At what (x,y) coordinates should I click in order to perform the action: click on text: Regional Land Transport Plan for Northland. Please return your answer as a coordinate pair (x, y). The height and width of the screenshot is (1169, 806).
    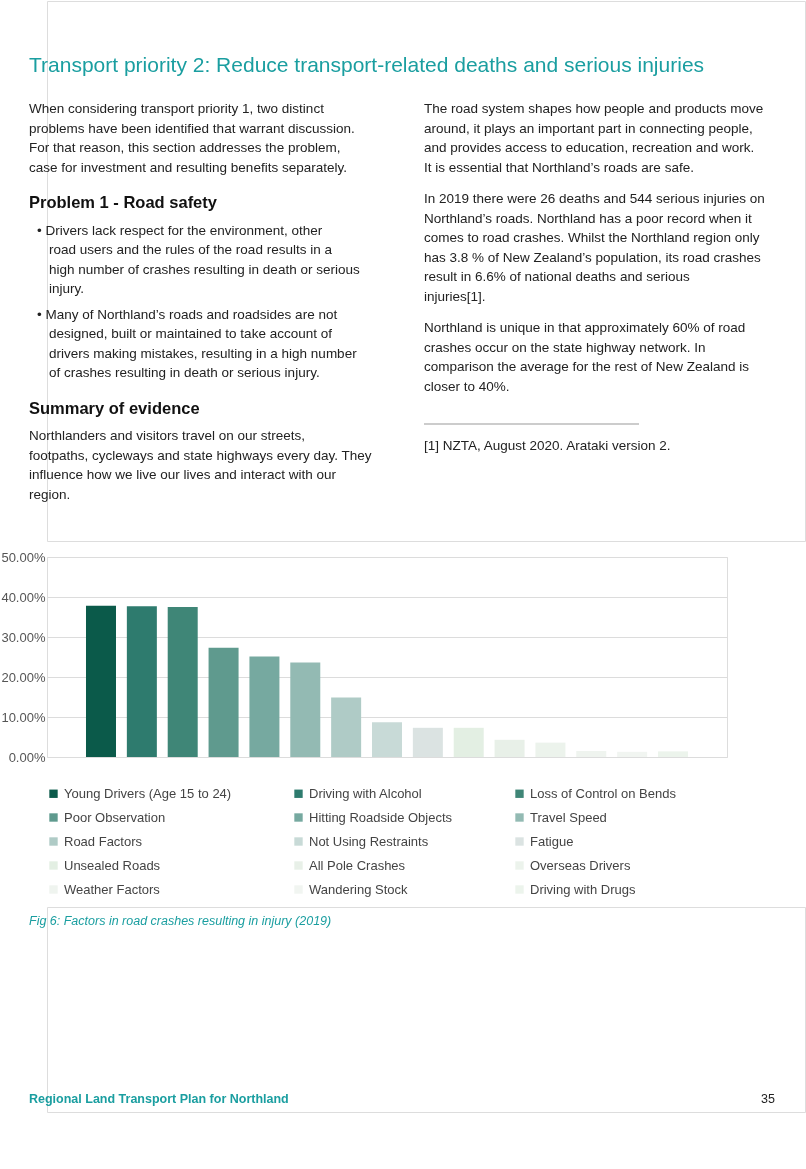
    Looking at the image, I should click on (159, 1099).